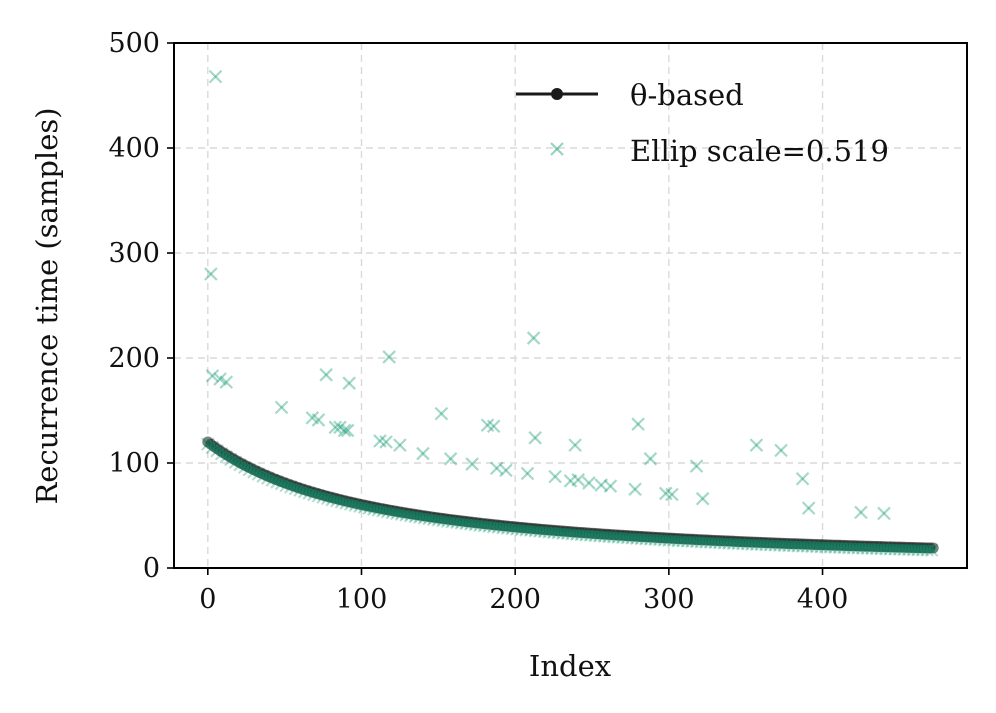 The height and width of the screenshot is (713, 996). I want to click on legend-ellip-label: Ellip scale=0.519, so click(759, 151).